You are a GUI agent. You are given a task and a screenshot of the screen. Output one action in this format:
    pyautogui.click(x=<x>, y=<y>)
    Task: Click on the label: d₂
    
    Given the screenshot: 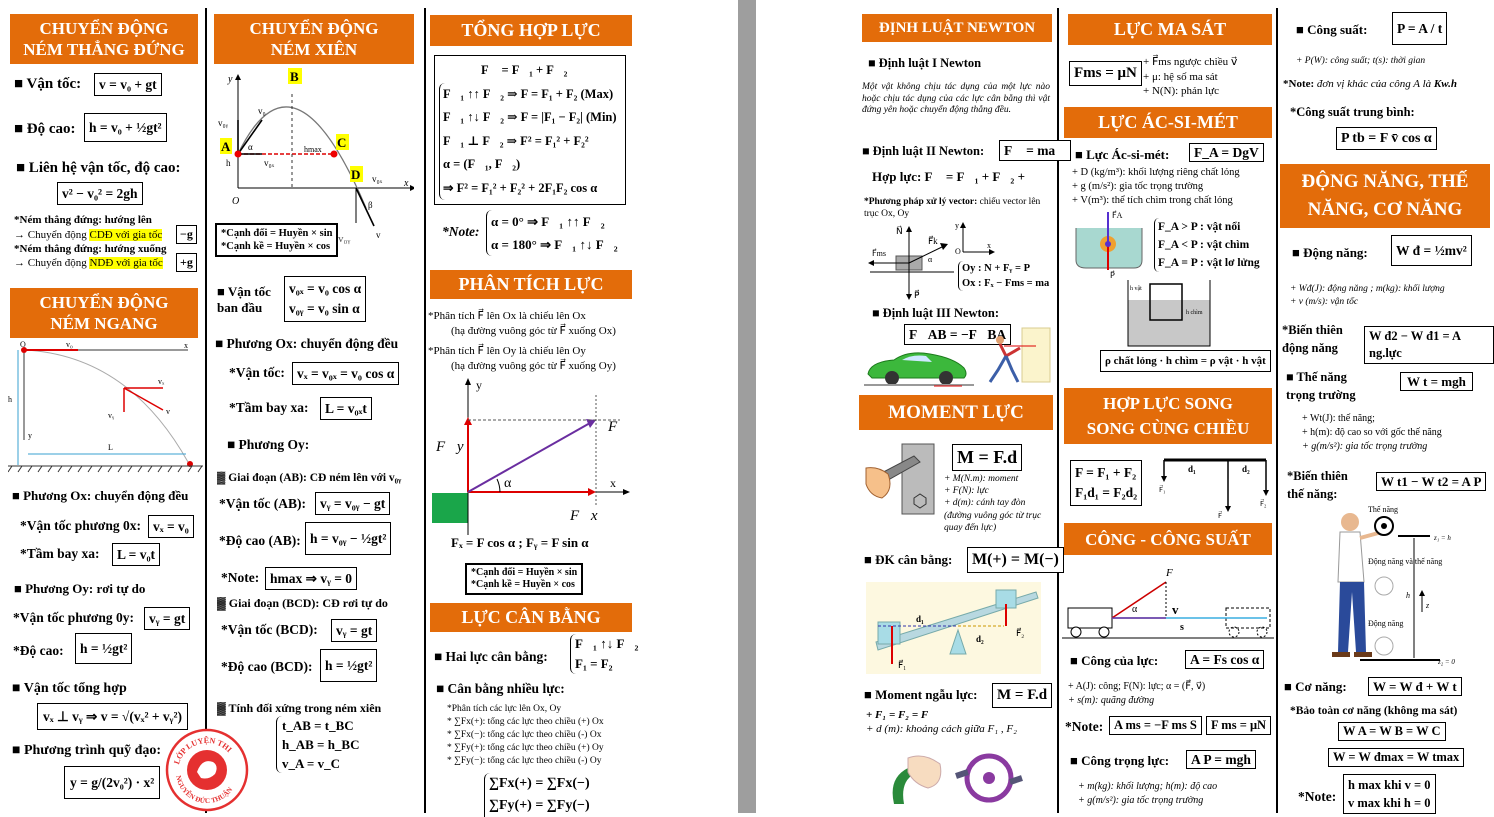 What is the action you would take?
    pyautogui.click(x=1246, y=469)
    